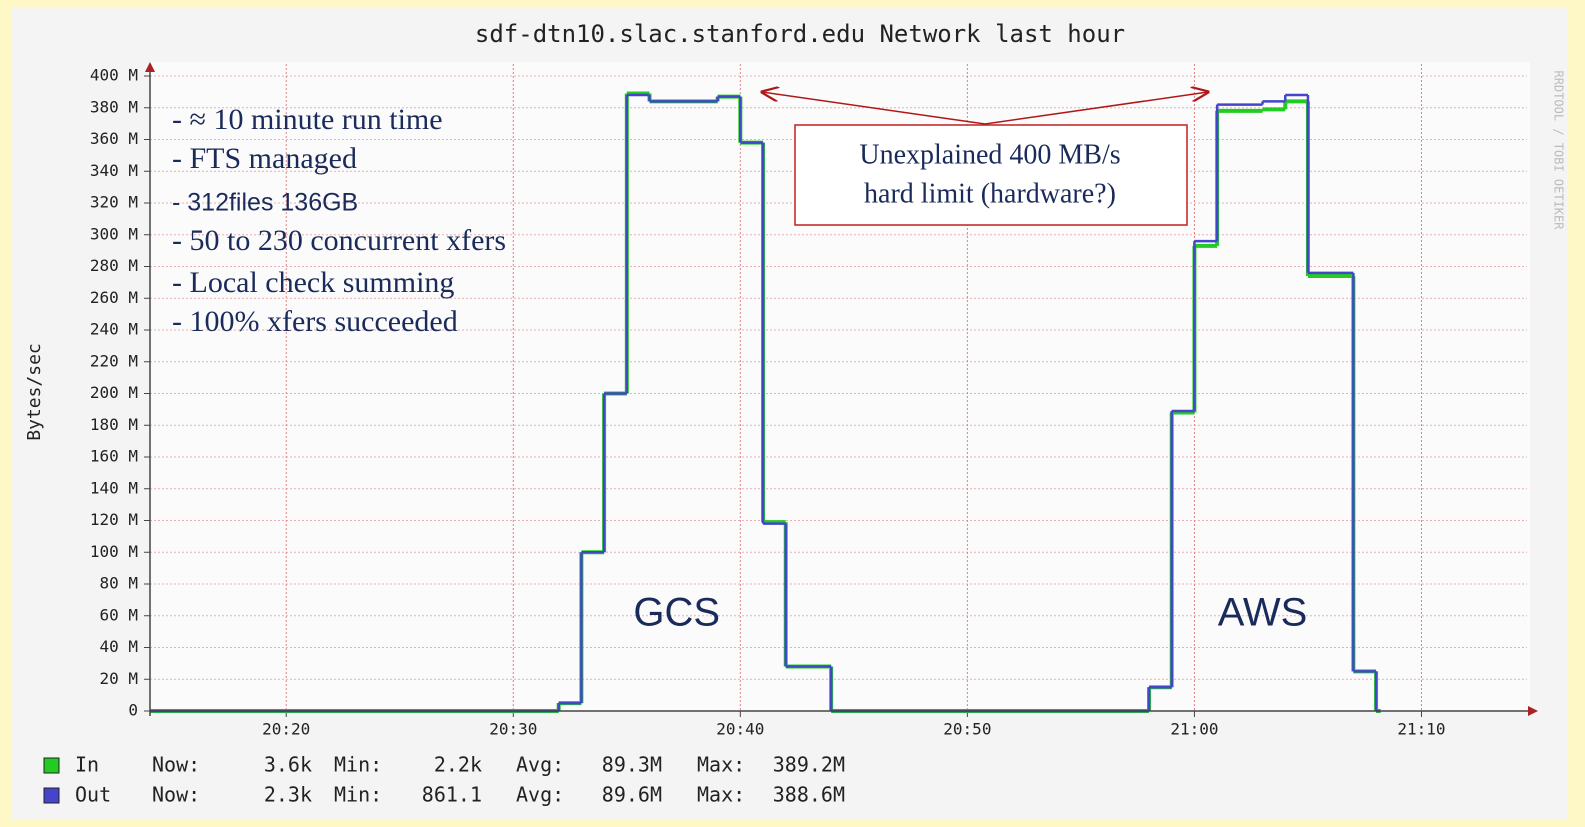 This screenshot has width=1585, height=827. I want to click on y-tick-label: 0, so click(133, 710).